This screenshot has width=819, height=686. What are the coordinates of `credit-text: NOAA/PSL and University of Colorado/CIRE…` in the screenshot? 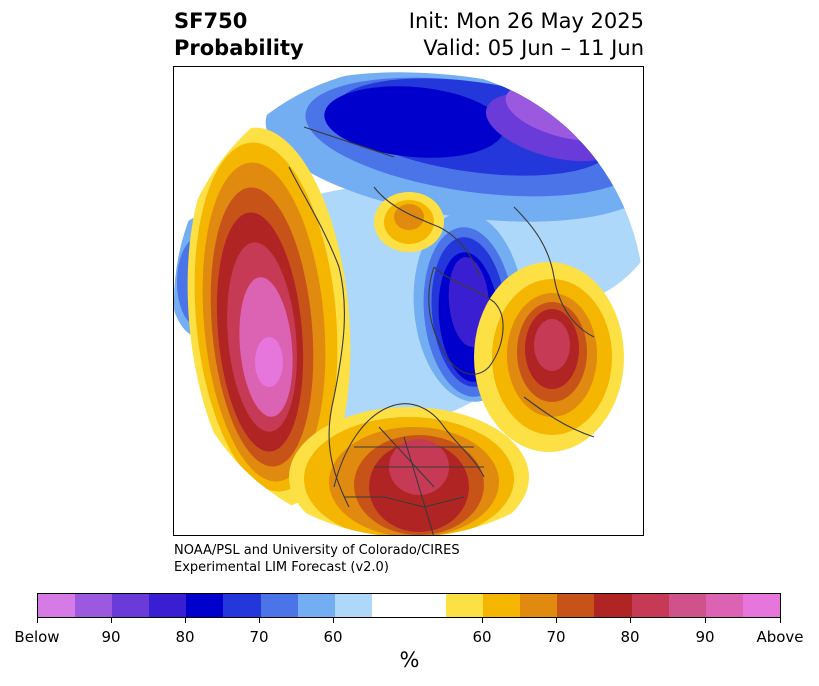 It's located at (317, 559).